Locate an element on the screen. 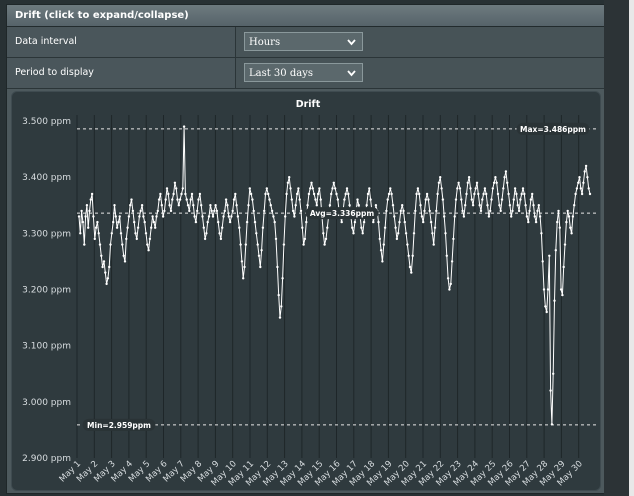 The height and width of the screenshot is (496, 634). period-label: Period to display is located at coordinates (121, 73).